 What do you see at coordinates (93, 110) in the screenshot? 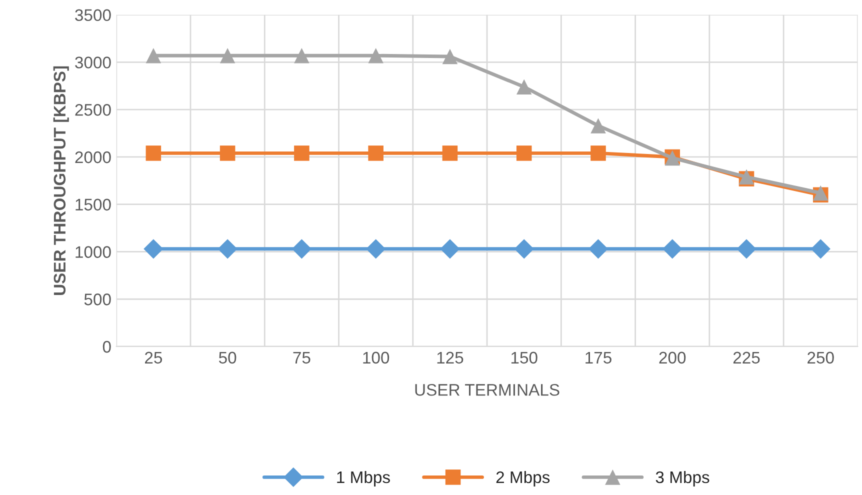
I see `y-tick-label: 2500` at bounding box center [93, 110].